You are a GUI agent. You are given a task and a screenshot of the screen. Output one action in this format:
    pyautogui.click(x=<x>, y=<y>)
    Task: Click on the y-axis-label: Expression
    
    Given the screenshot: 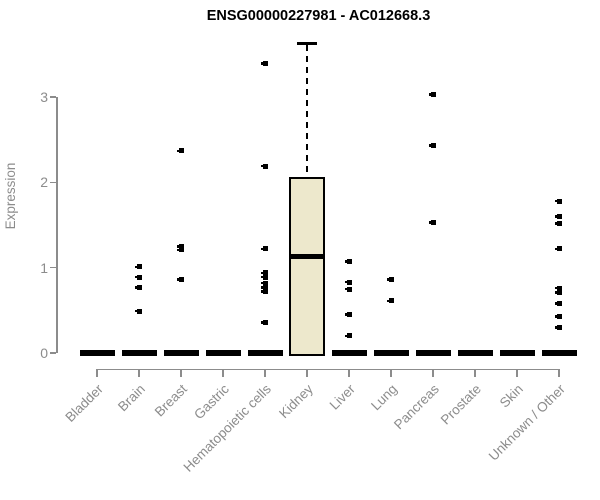 What is the action you would take?
    pyautogui.click(x=10, y=196)
    